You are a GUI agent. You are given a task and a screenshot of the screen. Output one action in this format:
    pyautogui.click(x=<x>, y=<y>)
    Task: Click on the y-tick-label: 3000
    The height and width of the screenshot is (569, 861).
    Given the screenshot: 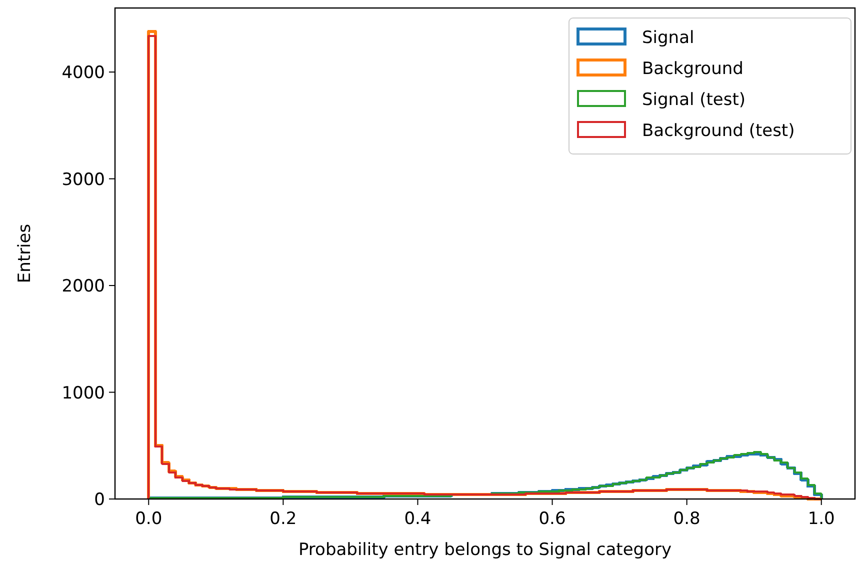 What is the action you would take?
    pyautogui.click(x=83, y=180)
    